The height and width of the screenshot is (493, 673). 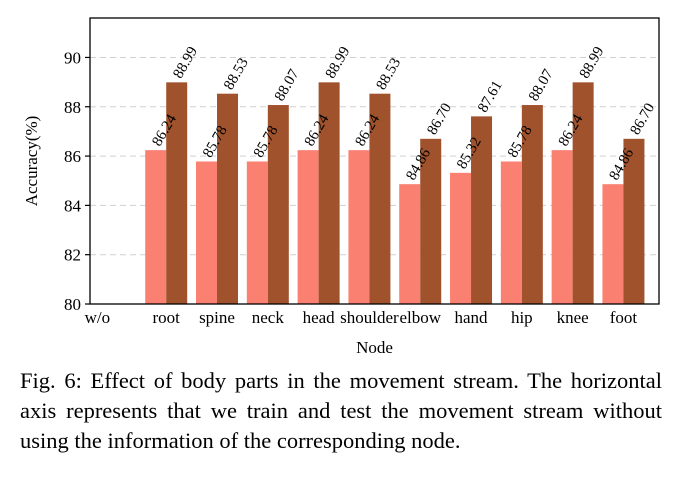 I want to click on data-label: 87.61, so click(x=490, y=96).